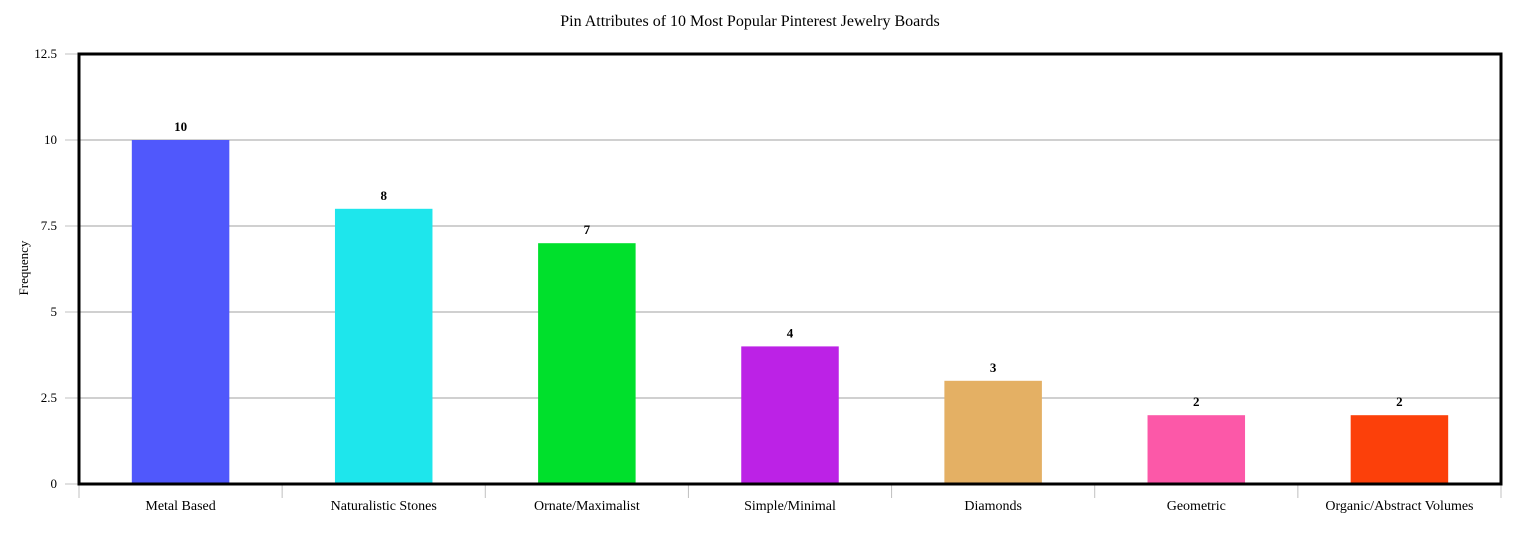  Describe the element at coordinates (587, 506) in the screenshot. I see `x-tick-label: Ornate/Maximalist` at that location.